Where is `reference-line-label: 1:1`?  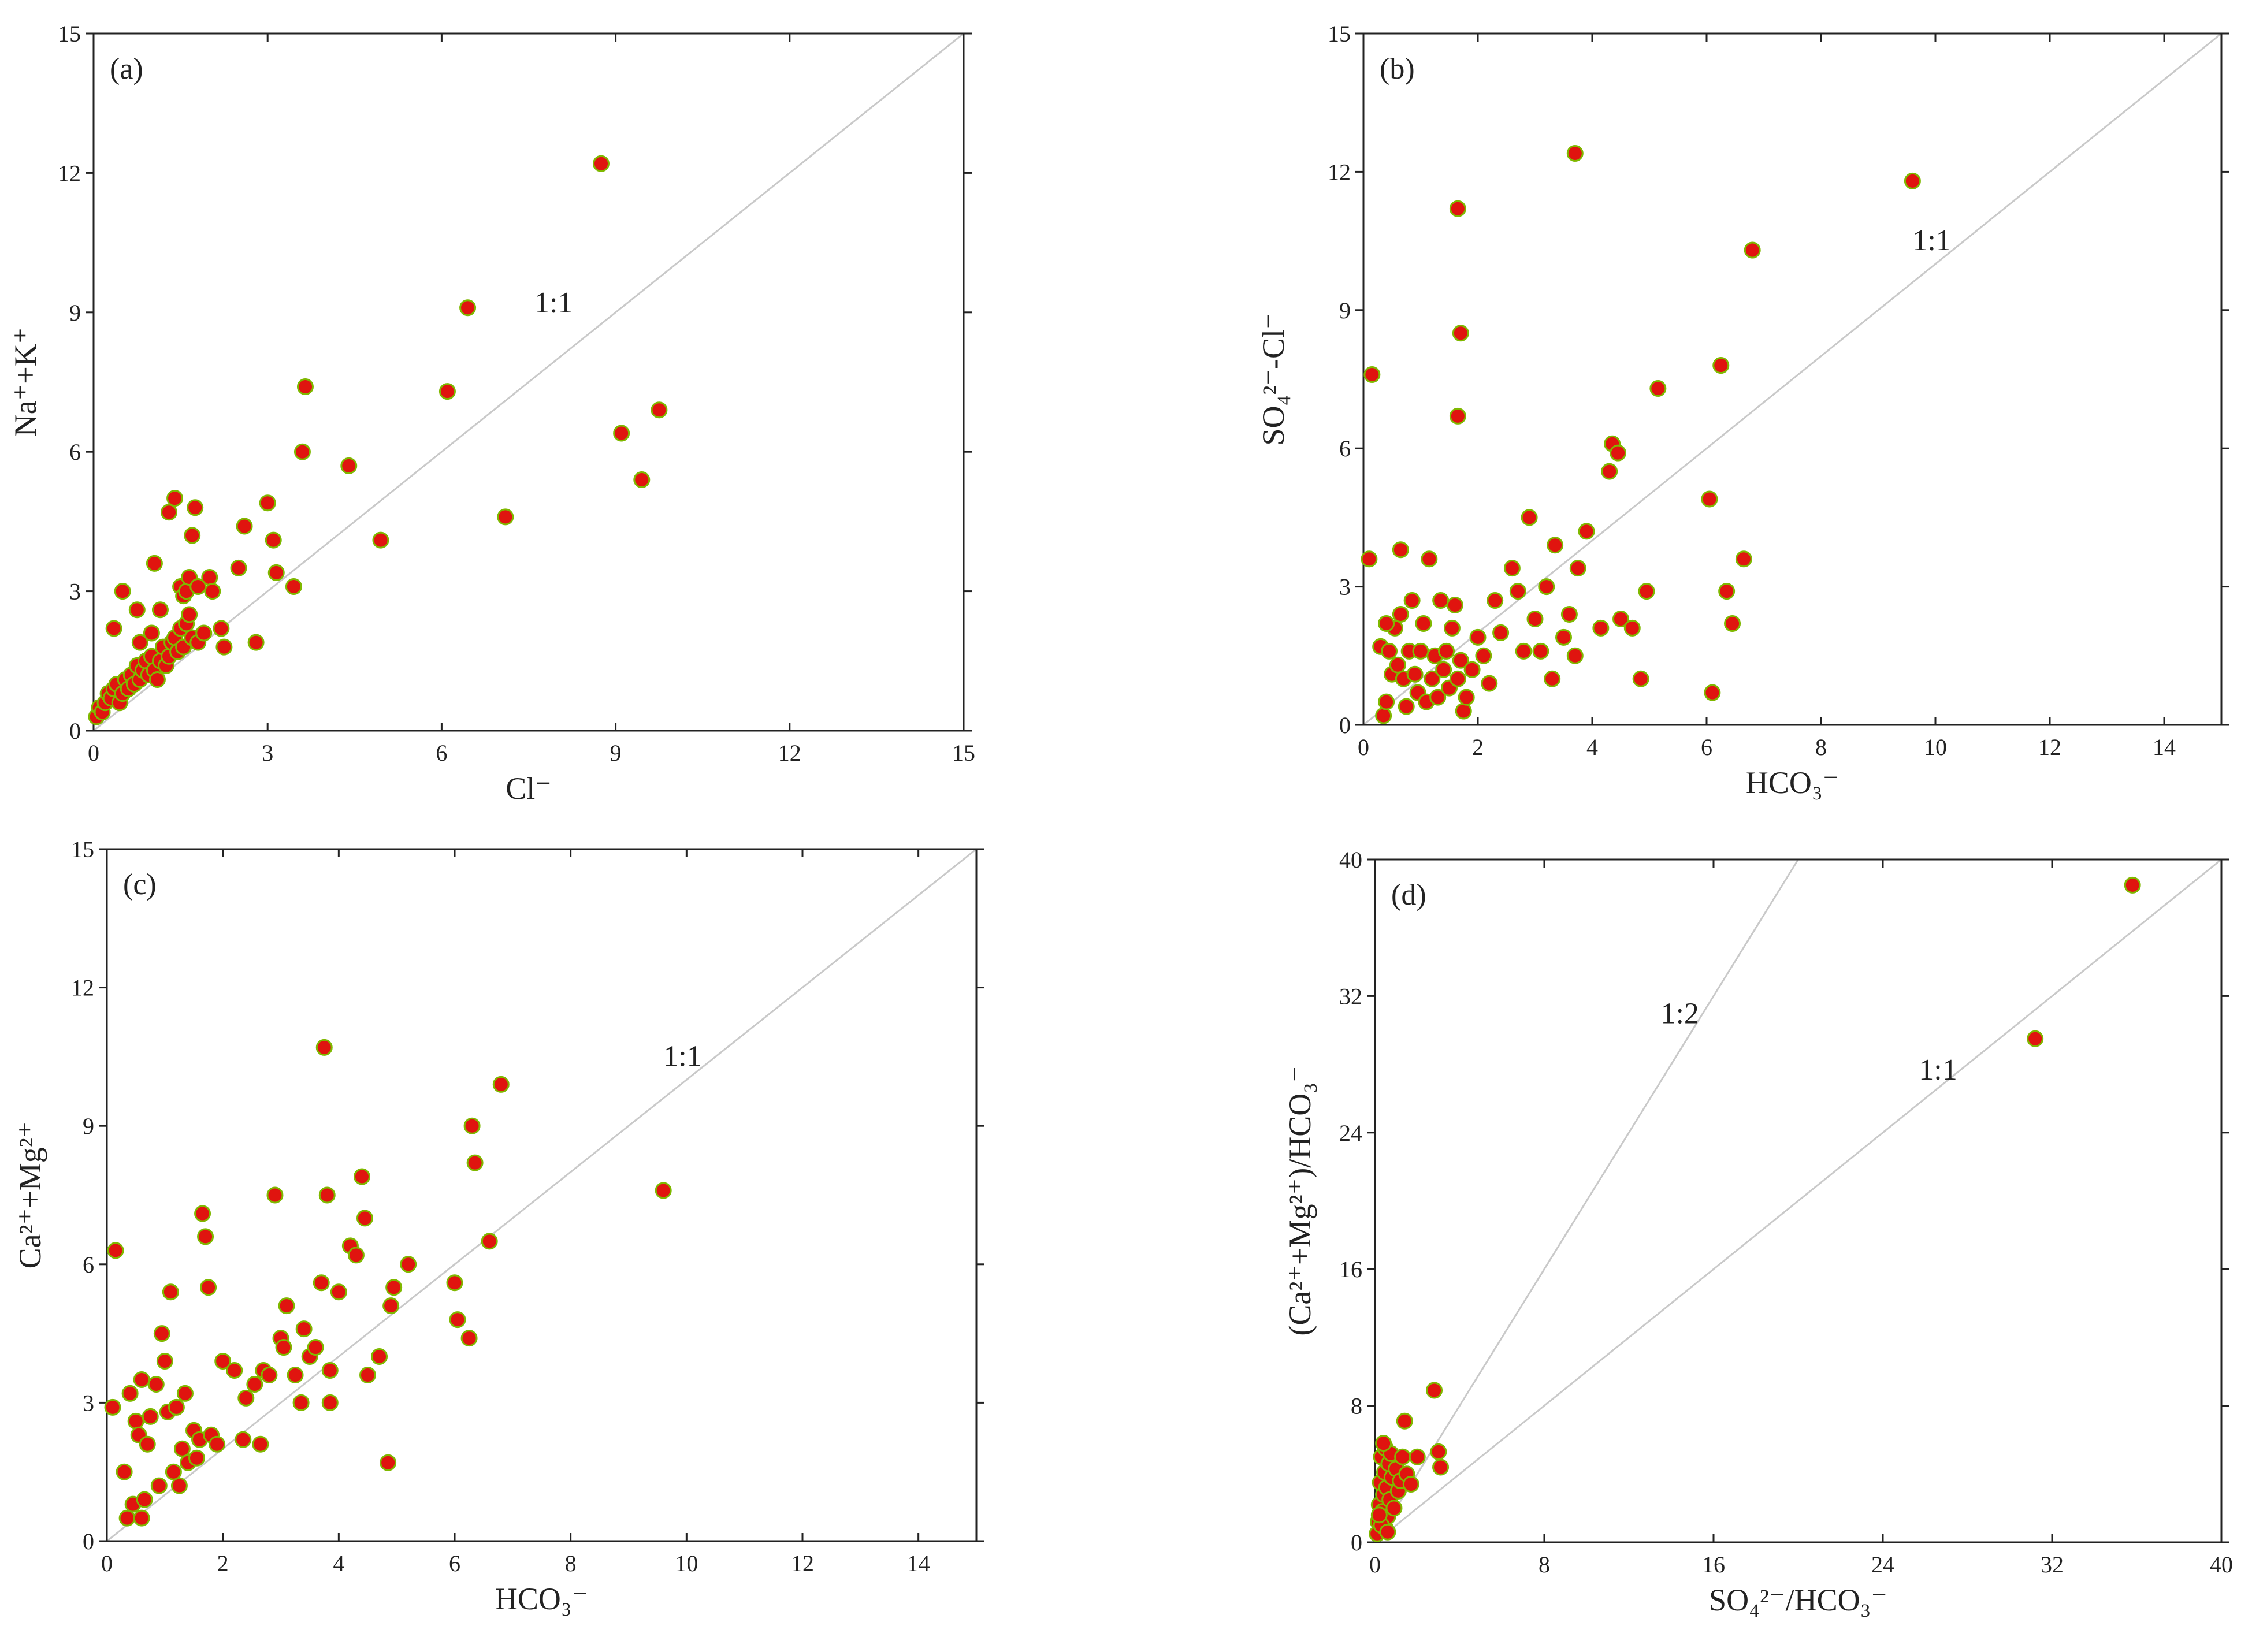
reference-line-label: 1:1 is located at coordinates (553, 303).